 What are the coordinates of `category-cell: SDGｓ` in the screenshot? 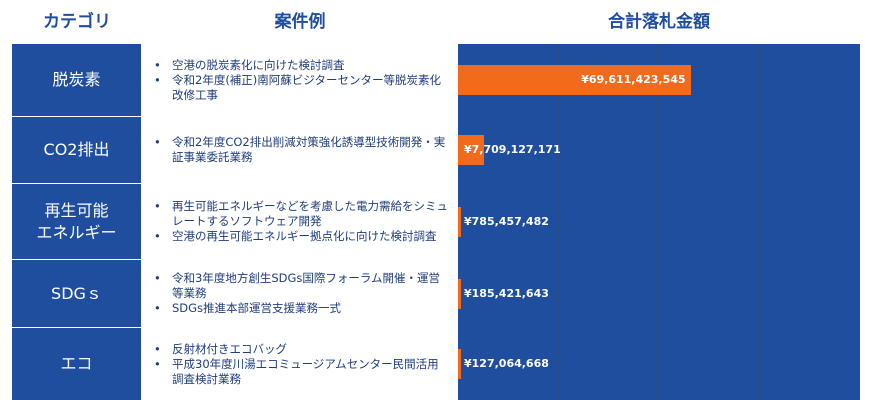 It's located at (76, 293).